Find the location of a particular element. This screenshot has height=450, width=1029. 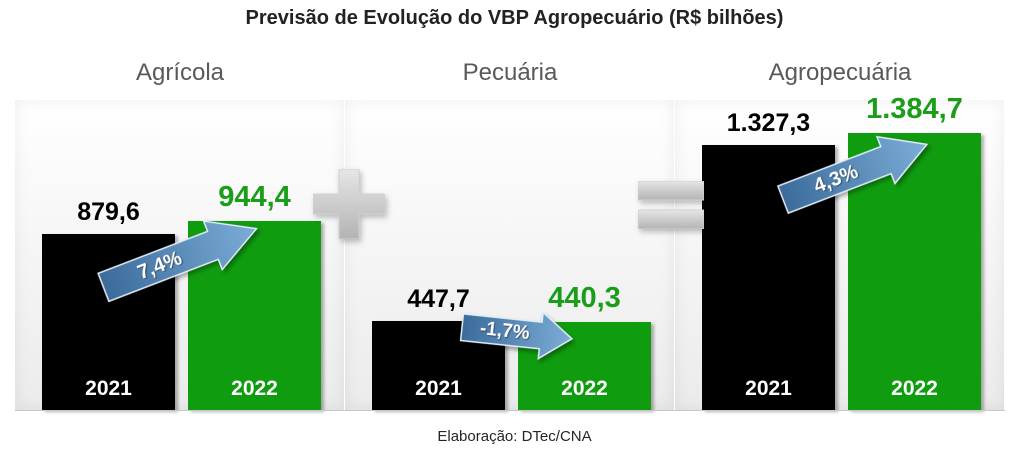

equals-sign-icon is located at coordinates (671, 205).